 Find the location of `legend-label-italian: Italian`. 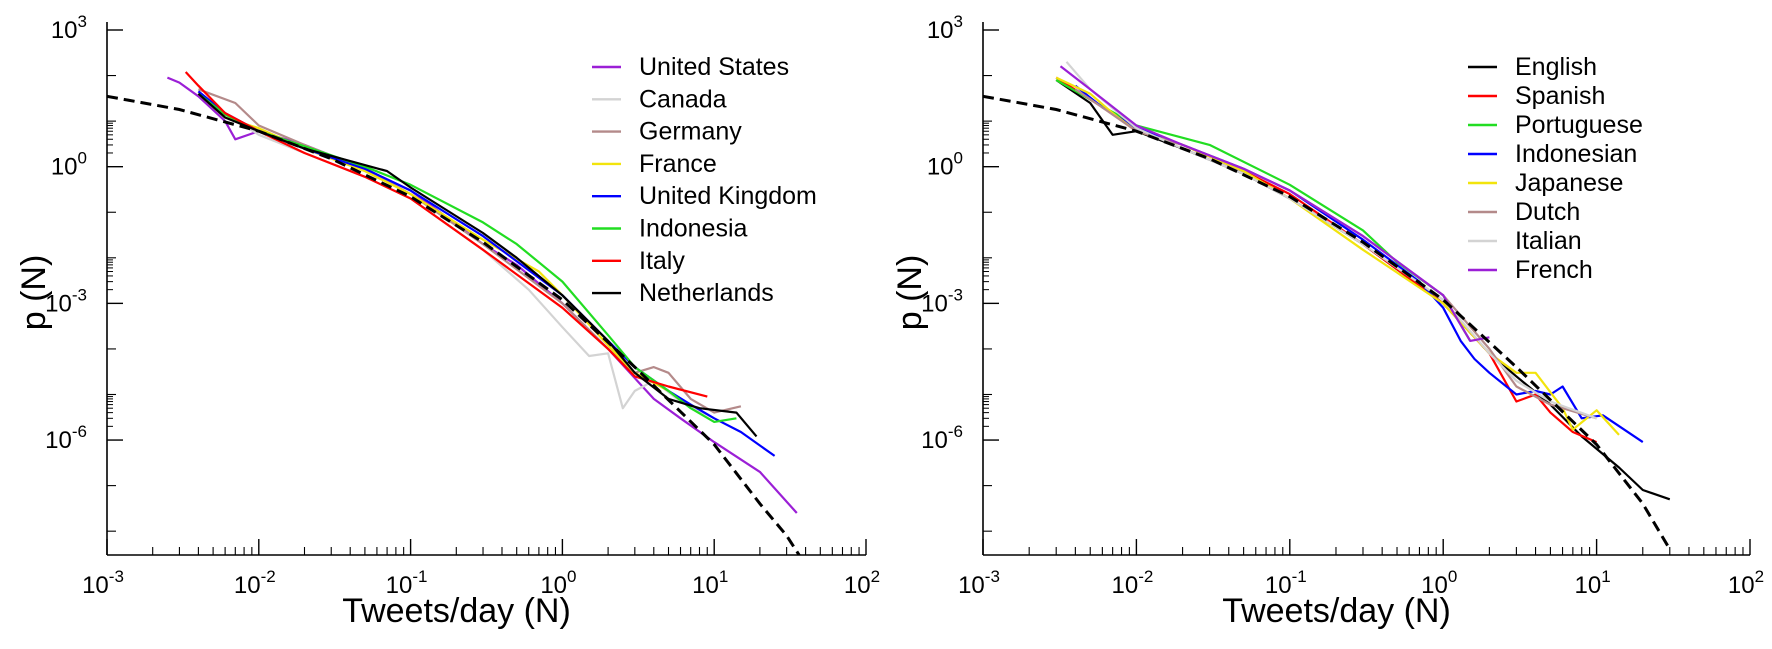

legend-label-italian: Italian is located at coordinates (1548, 241).